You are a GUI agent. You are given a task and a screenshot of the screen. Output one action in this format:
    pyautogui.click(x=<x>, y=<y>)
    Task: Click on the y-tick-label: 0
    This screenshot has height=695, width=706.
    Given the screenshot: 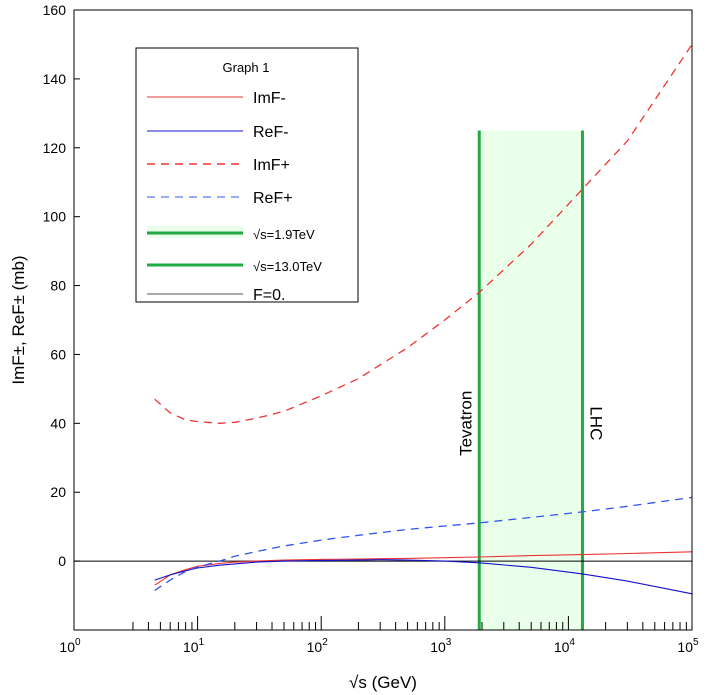 What is the action you would take?
    pyautogui.click(x=62, y=561)
    